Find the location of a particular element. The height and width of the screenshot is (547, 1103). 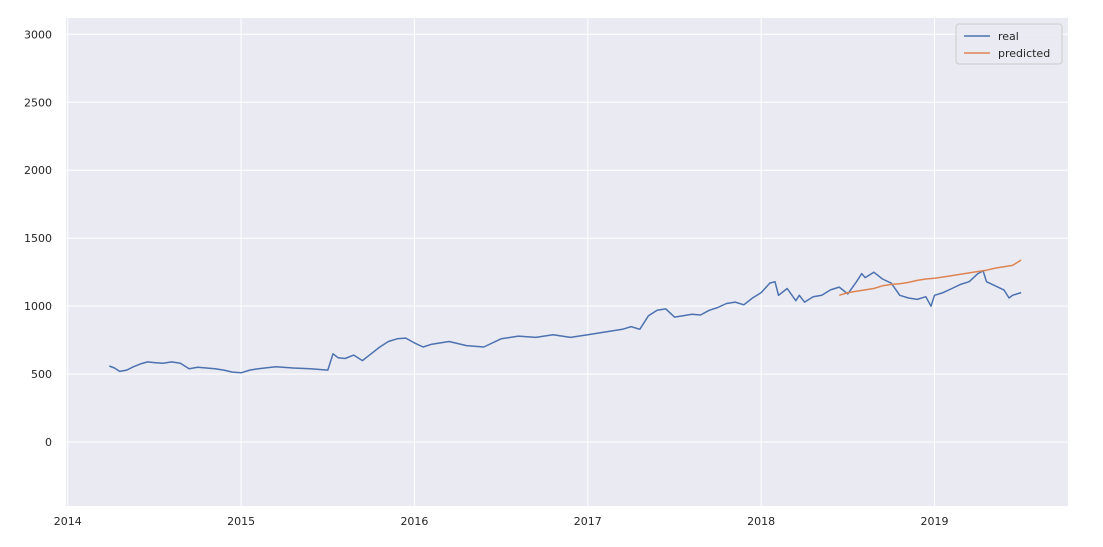

legend: real predicted is located at coordinates (1009, 44).